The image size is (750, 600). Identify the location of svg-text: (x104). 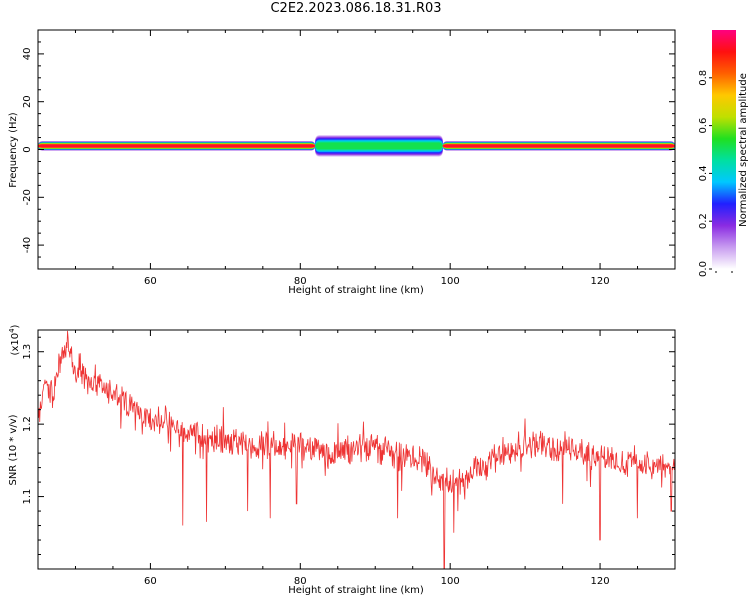
(14, 339).